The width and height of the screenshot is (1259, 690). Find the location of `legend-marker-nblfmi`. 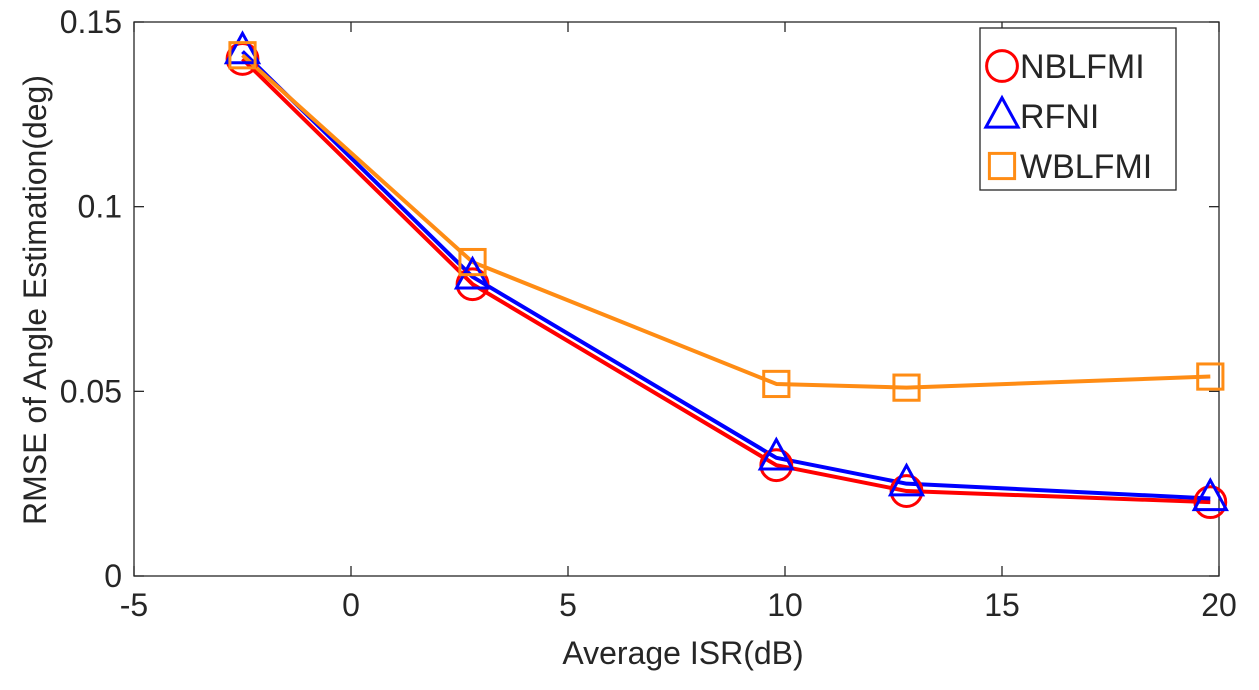

legend-marker-nblfmi is located at coordinates (1002, 66).